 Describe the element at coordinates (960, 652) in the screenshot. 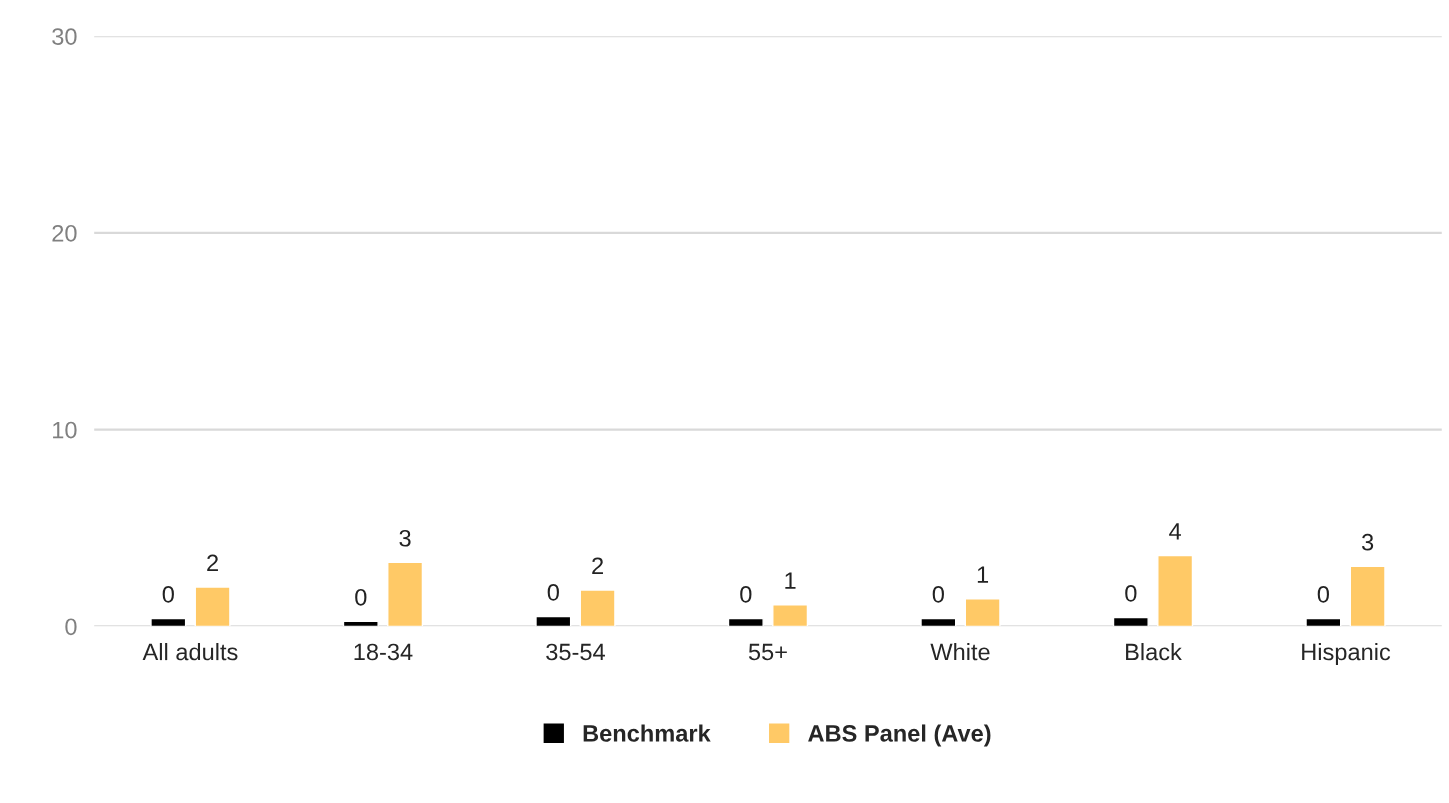

I see `x-tick-label: White` at that location.